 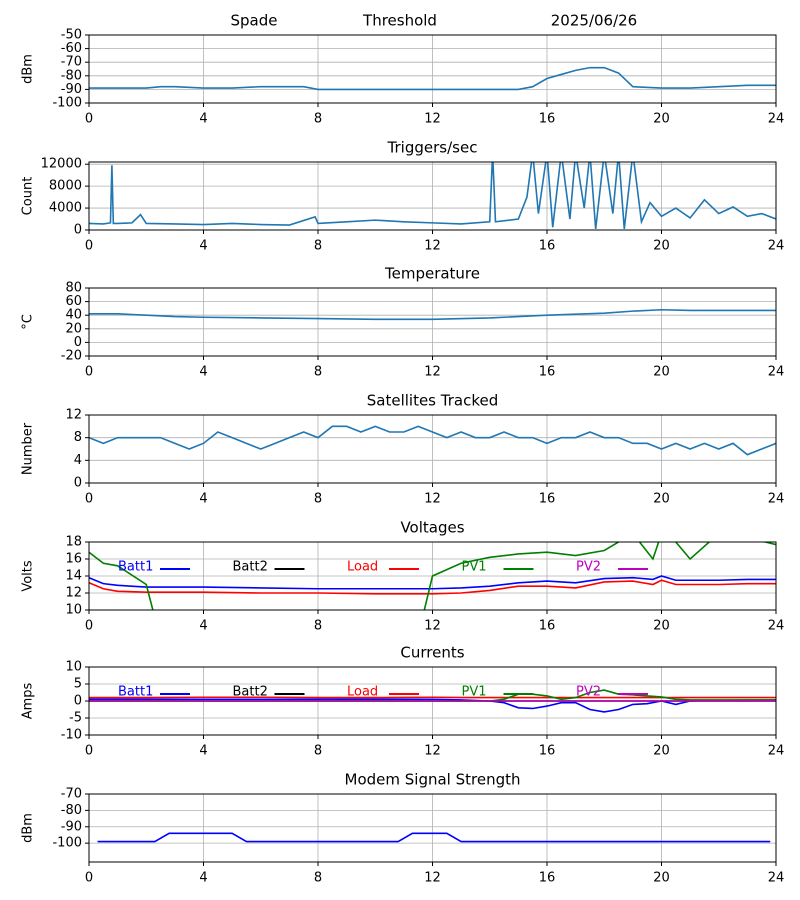 I want to click on y-tick-label: 4000, so click(x=65, y=208).